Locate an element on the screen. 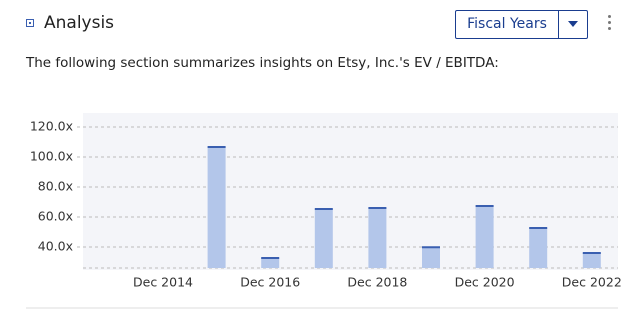 This screenshot has height=312, width=640. y-tick-label: 60.0x is located at coordinates (55, 216).